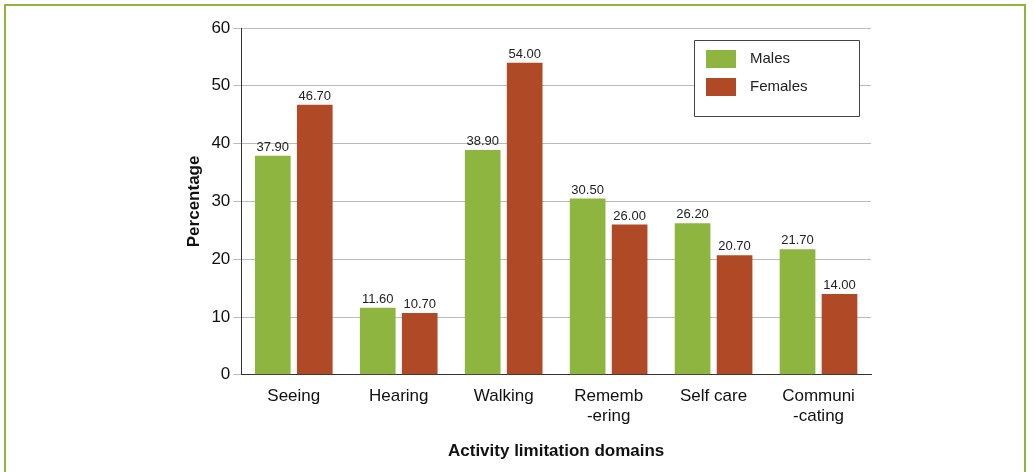 The width and height of the screenshot is (1034, 472). Describe the element at coordinates (273, 146) in the screenshot. I see `data-label: 37.90` at that location.